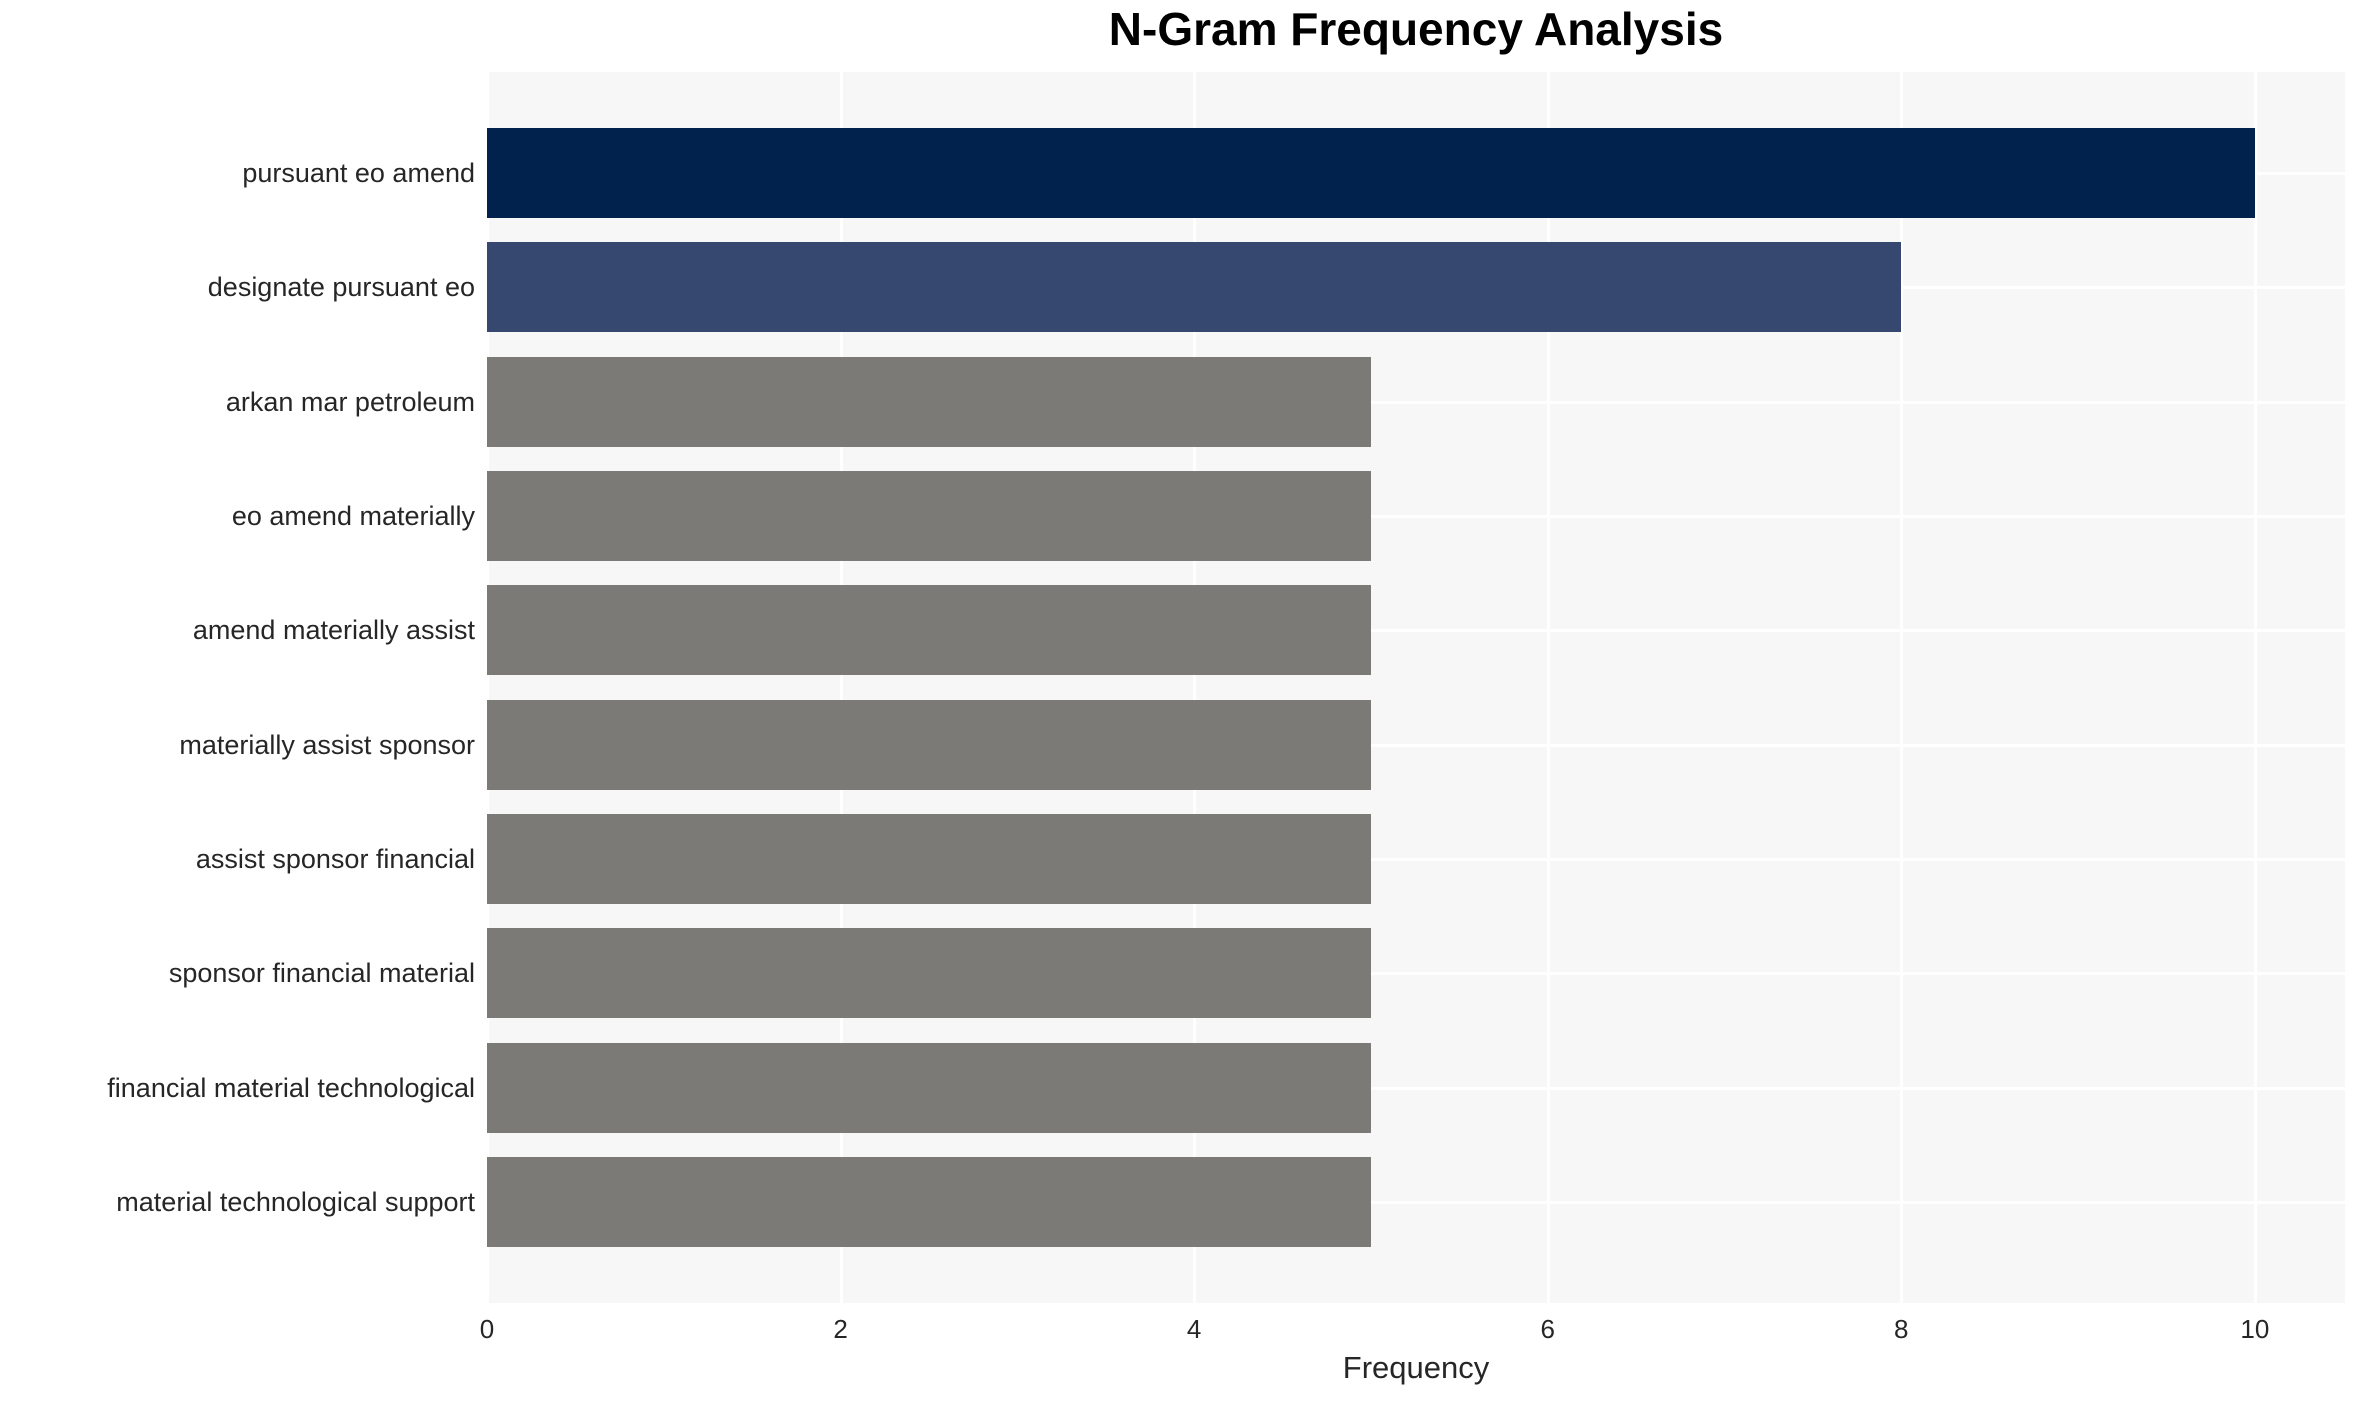  What do you see at coordinates (1416, 1367) in the screenshot?
I see `x-axis-label: Frequency` at bounding box center [1416, 1367].